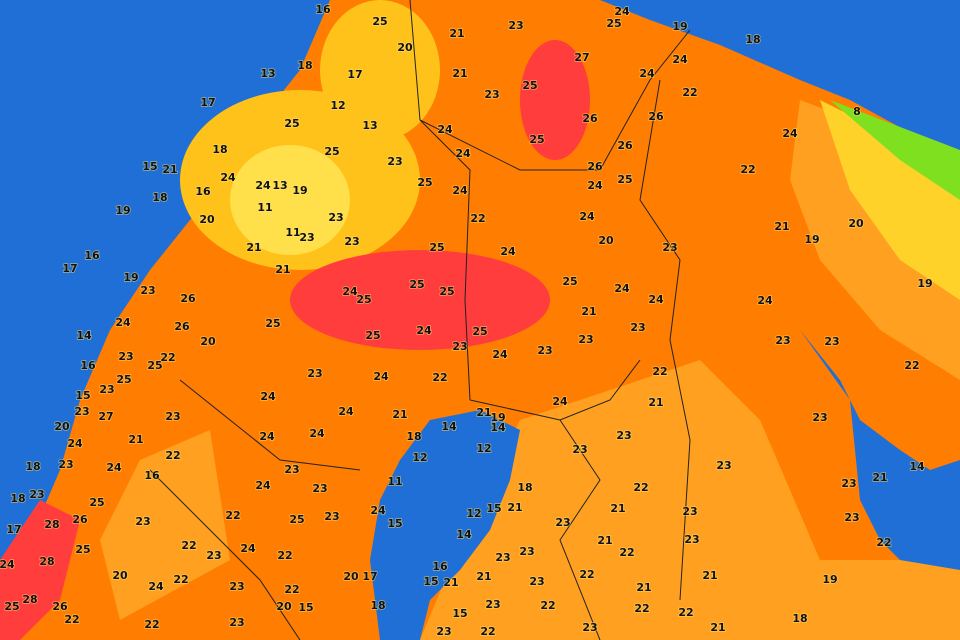  What do you see at coordinates (420, 300) in the screenshot?
I see `hot-zone` at bounding box center [420, 300].